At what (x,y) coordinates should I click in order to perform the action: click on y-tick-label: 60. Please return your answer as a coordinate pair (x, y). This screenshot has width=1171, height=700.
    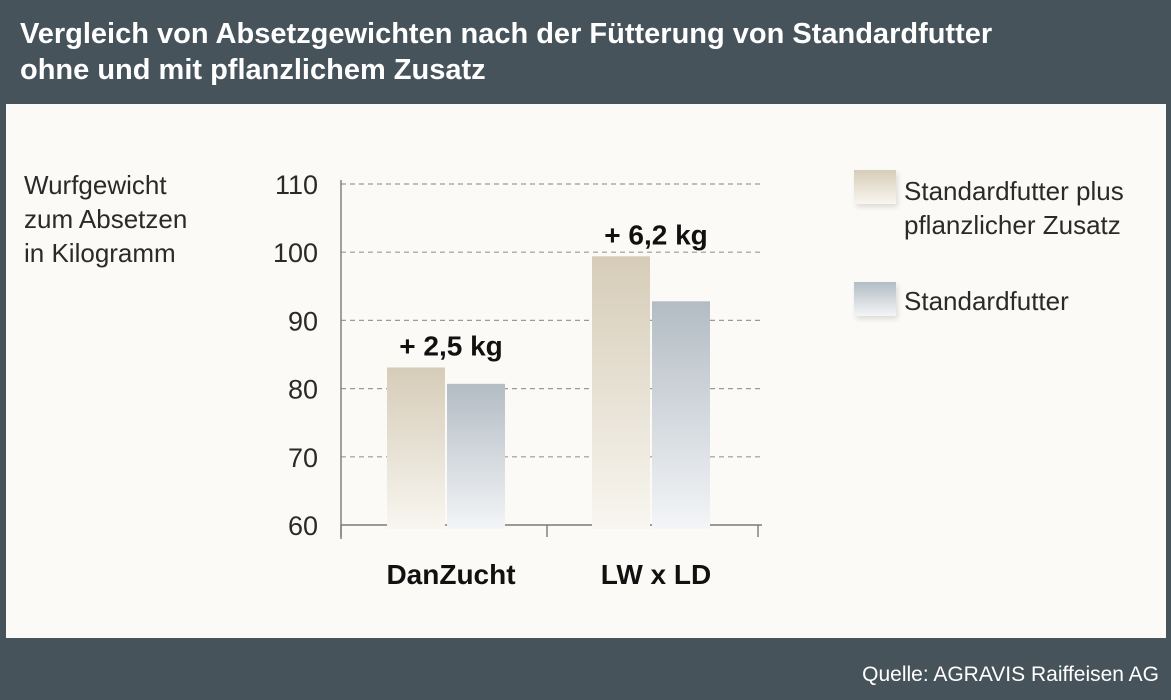
    Looking at the image, I should click on (303, 526).